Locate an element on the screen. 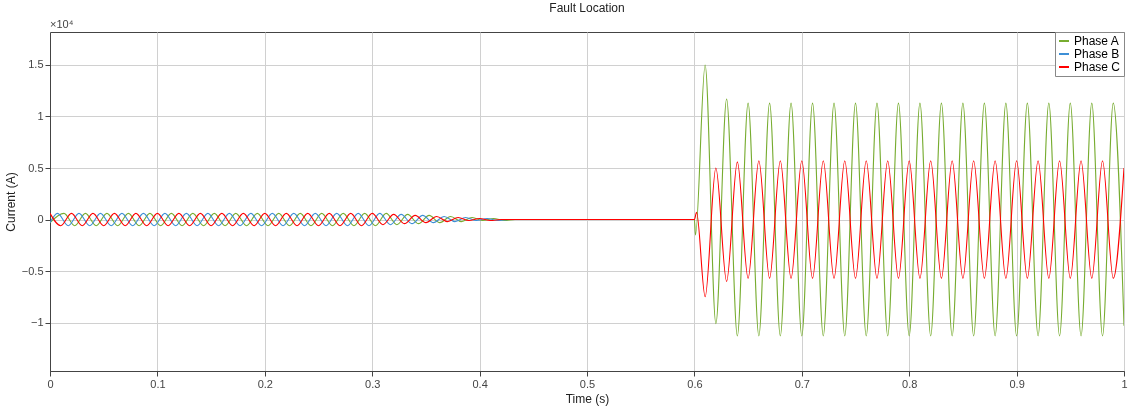 The height and width of the screenshot is (408, 1134). x-tick-label: 0.8 is located at coordinates (910, 383).